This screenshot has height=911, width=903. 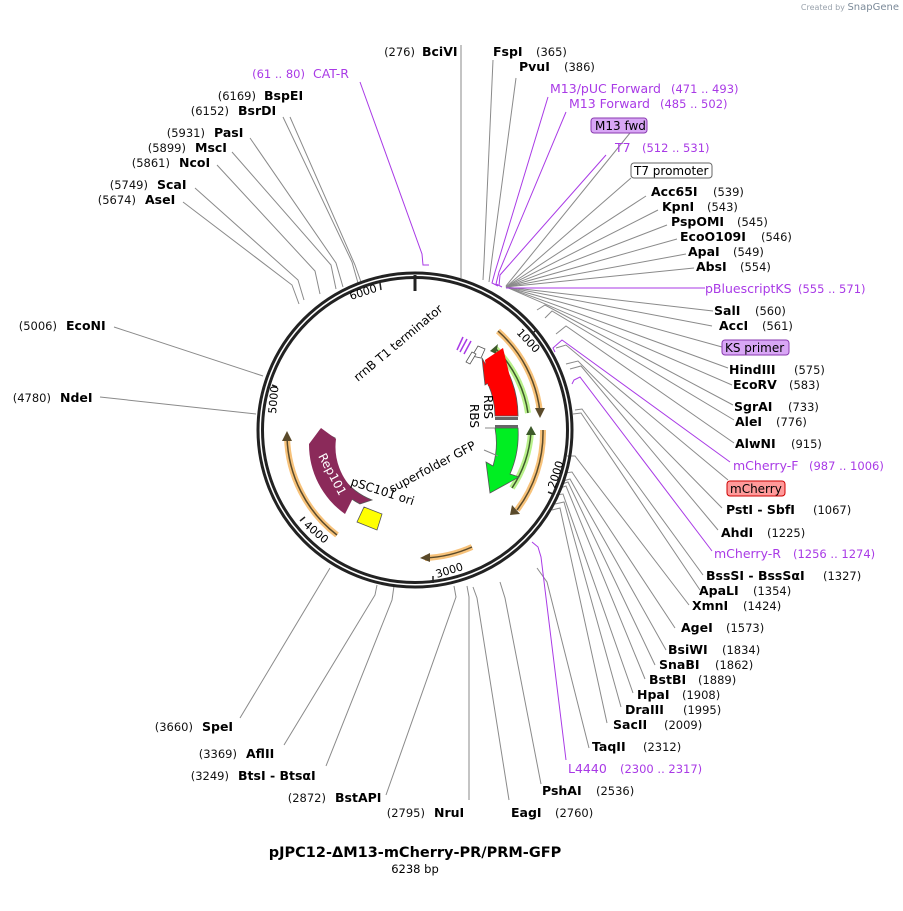 I want to click on site-pos: (545), so click(x=752, y=222).